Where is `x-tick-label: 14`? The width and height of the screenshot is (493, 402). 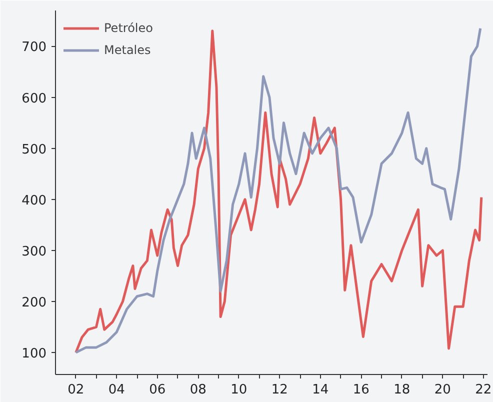
x-tick-label: 14 is located at coordinates (320, 390).